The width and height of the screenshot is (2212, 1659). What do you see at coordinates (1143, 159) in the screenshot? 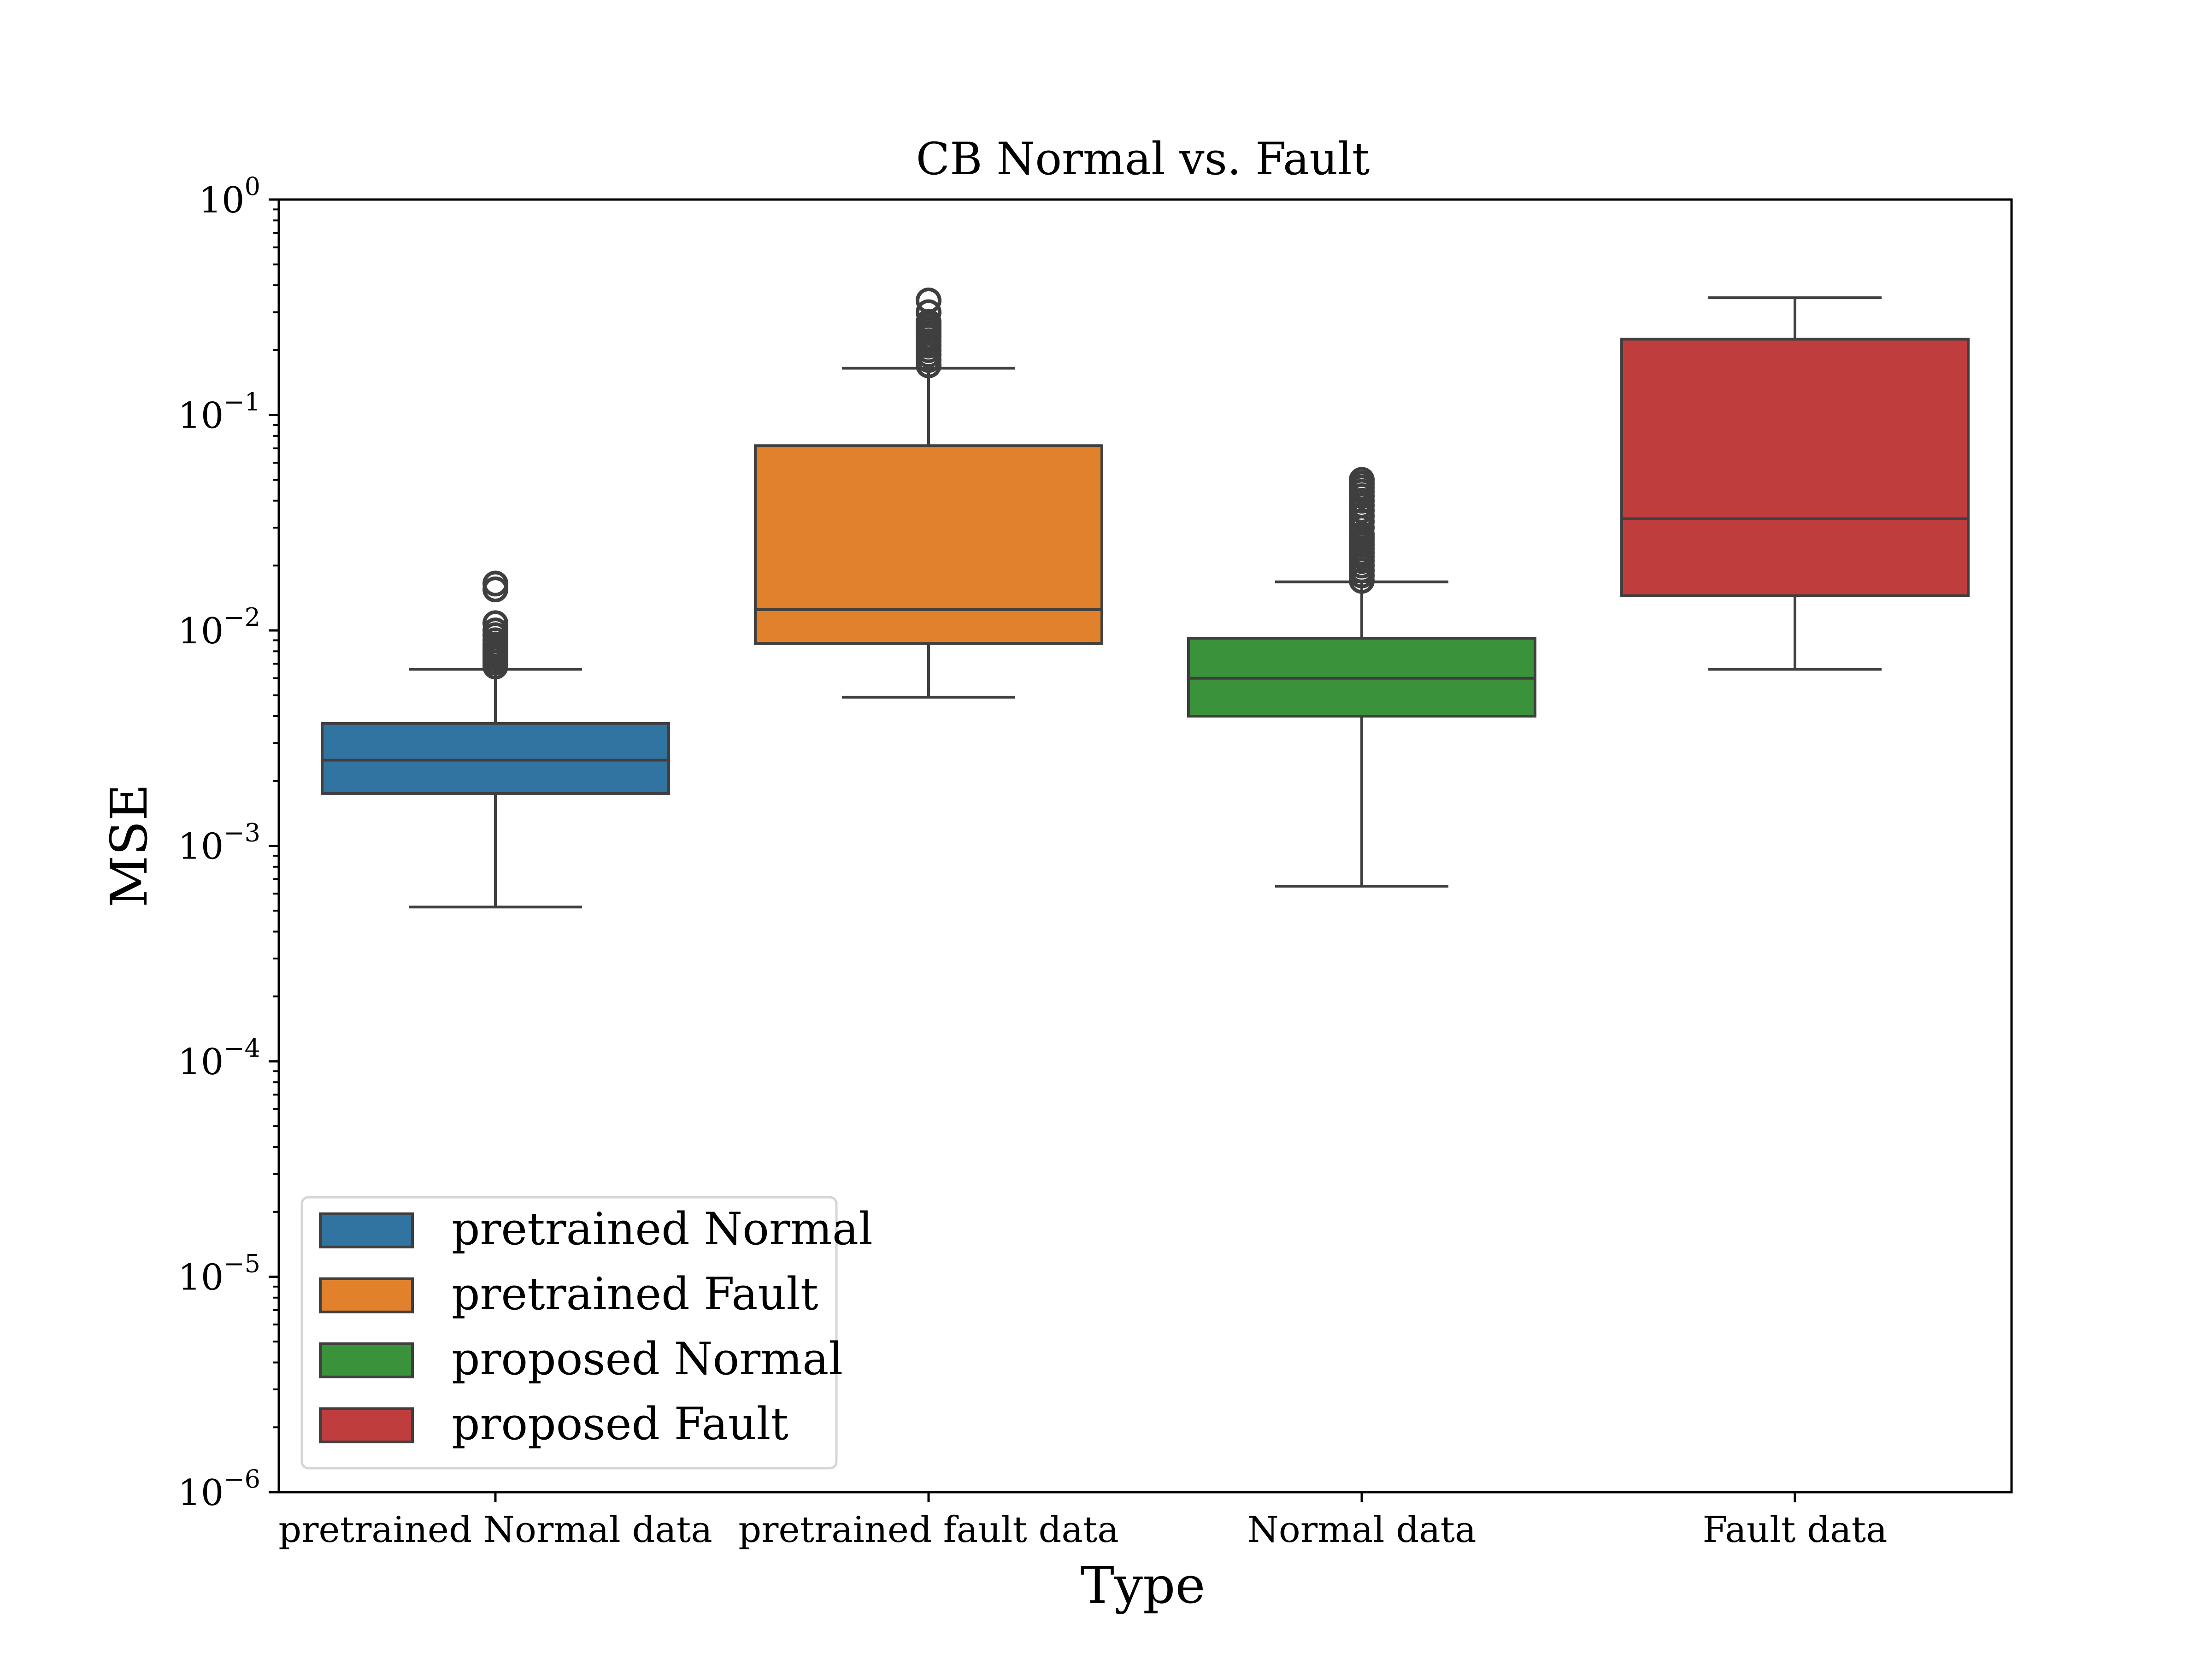
I see `chart-title: CB Normal vs. Fault` at bounding box center [1143, 159].